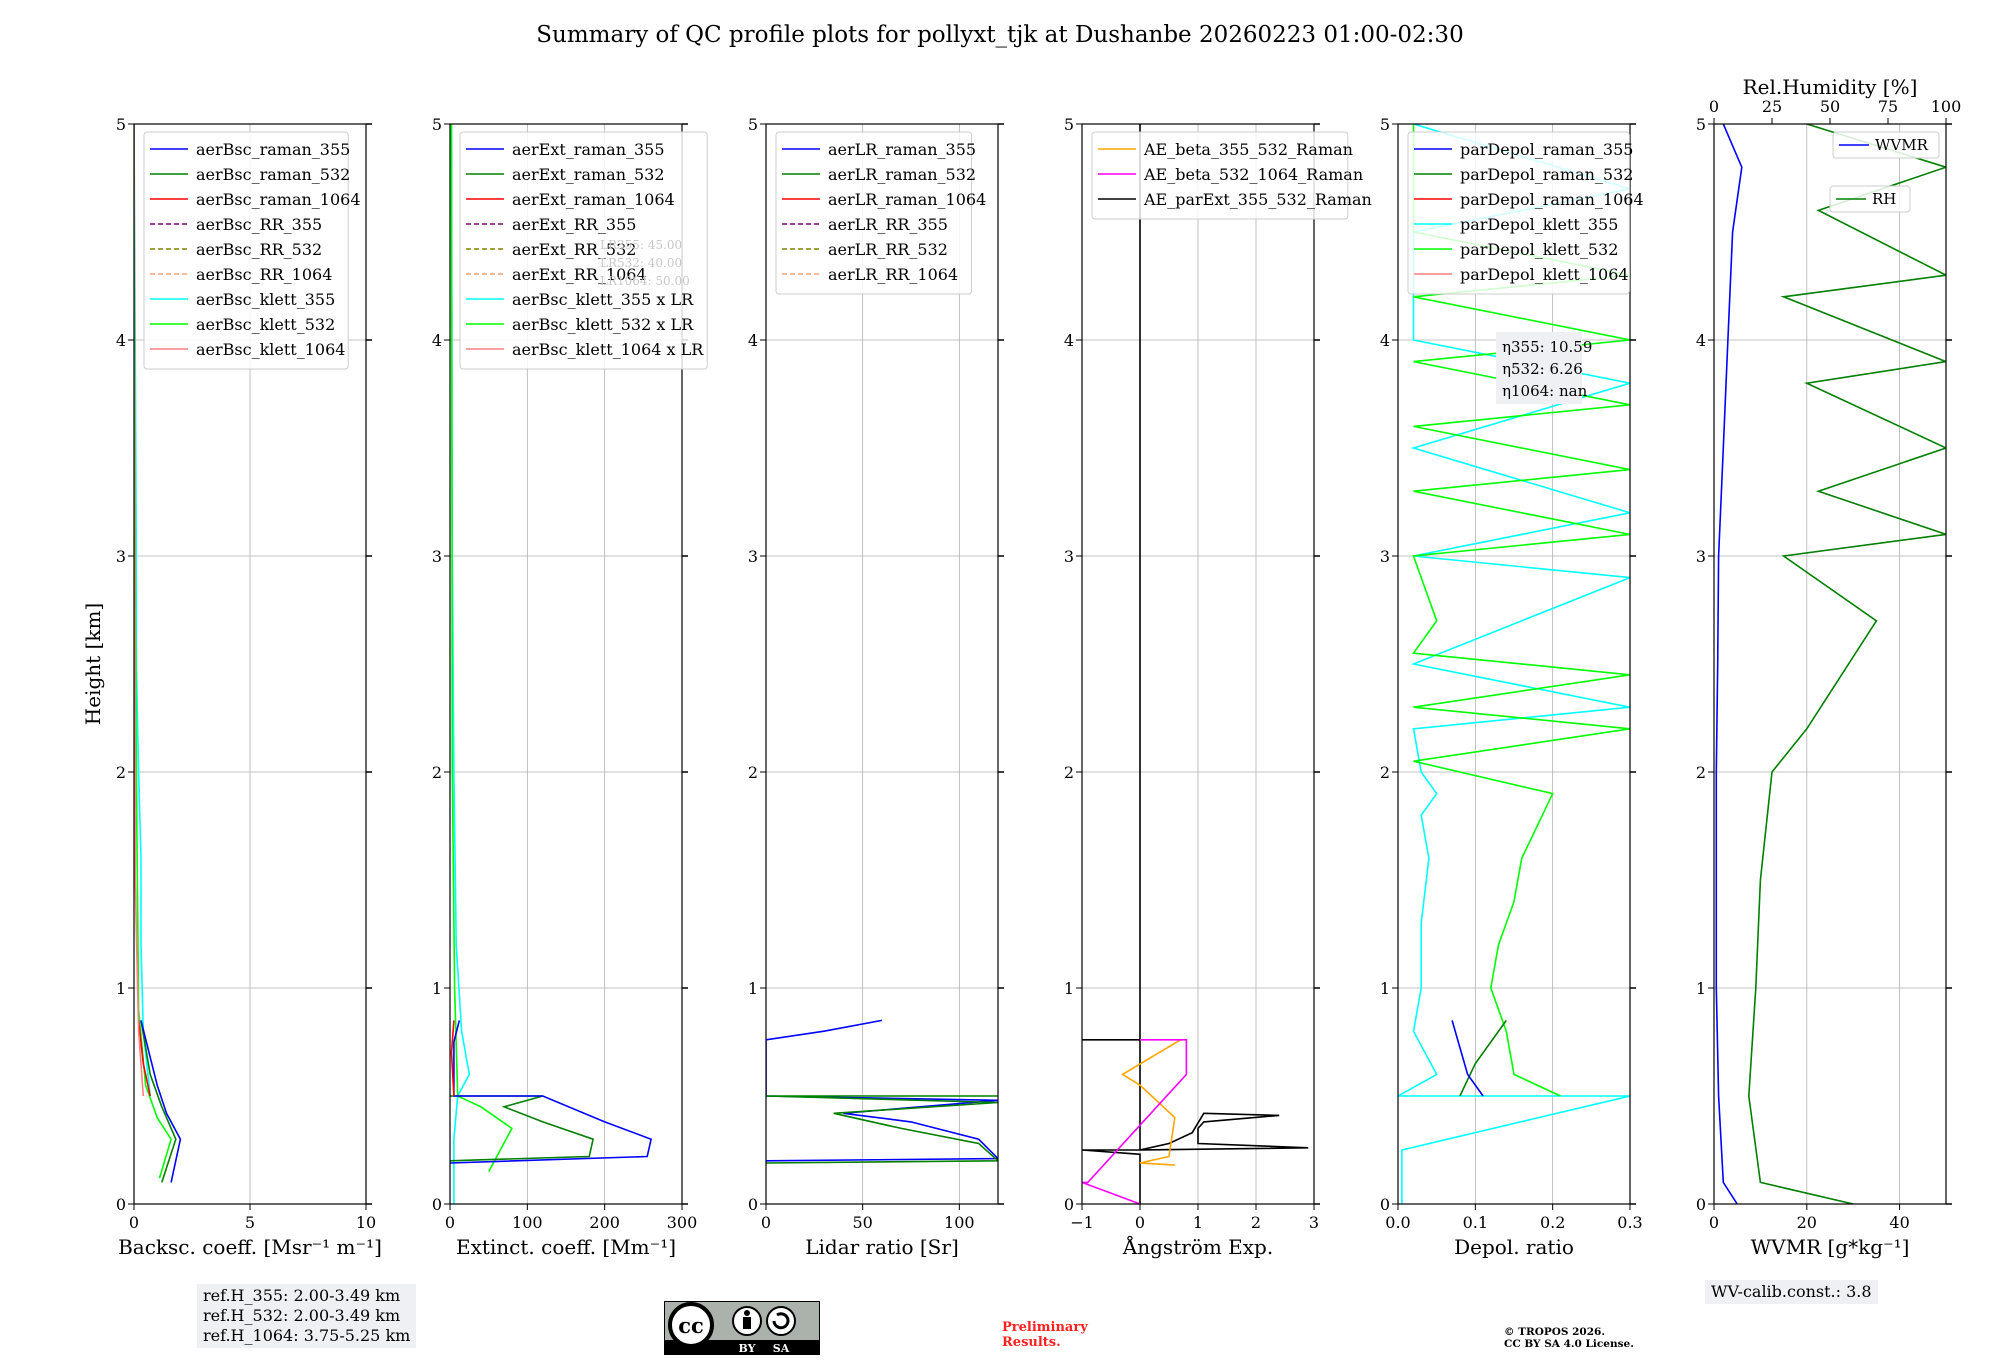 The image size is (2000, 1360). Describe the element at coordinates (888, 249) in the screenshot. I see `legend-label: aerLR_RR_532` at that location.